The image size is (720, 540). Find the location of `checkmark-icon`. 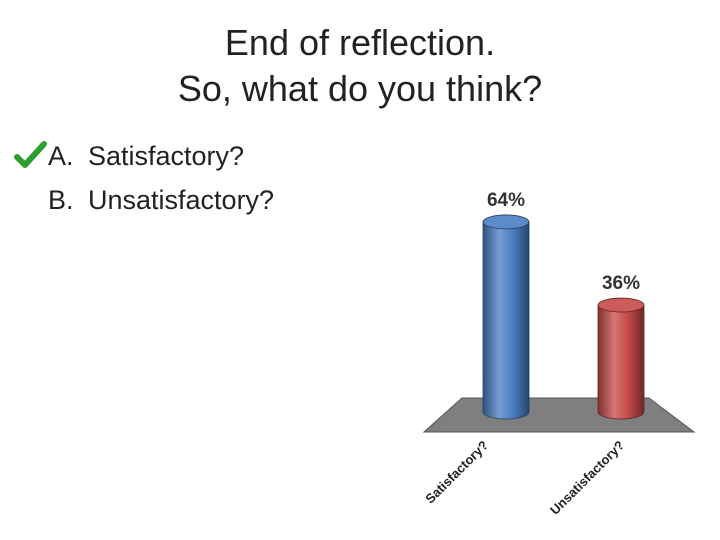

checkmark-icon is located at coordinates (31, 156).